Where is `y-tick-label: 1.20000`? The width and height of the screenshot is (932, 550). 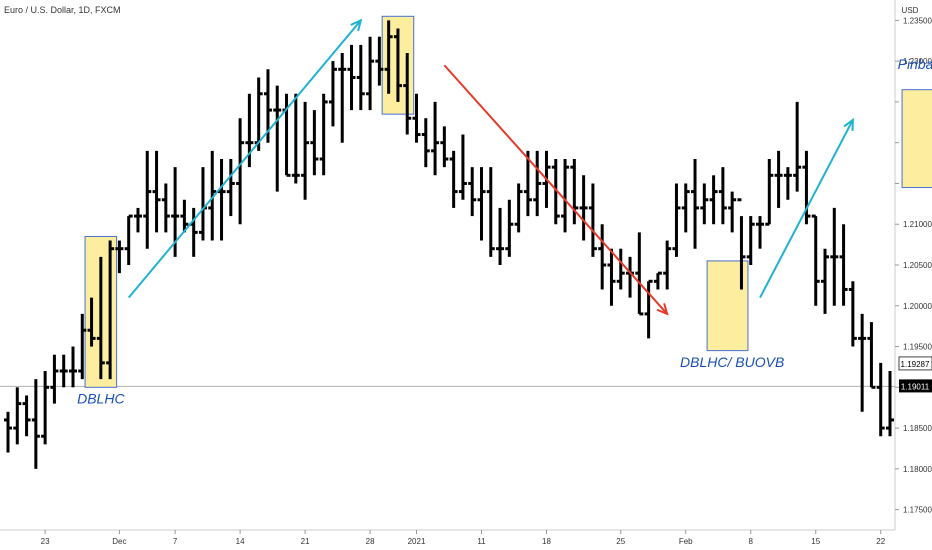 y-tick-label: 1.20000 is located at coordinates (917, 306).